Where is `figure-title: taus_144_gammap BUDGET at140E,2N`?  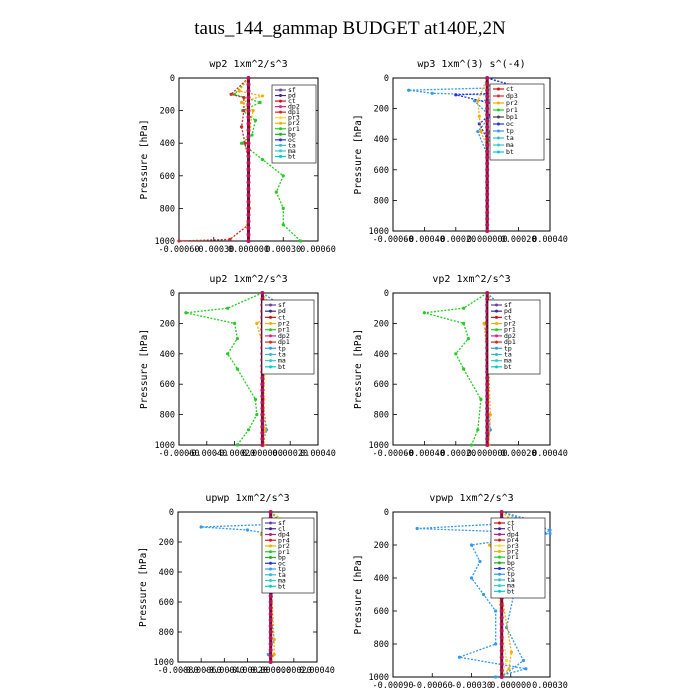 figure-title: taus_144_gammap BUDGET at140E,2N is located at coordinates (350, 28).